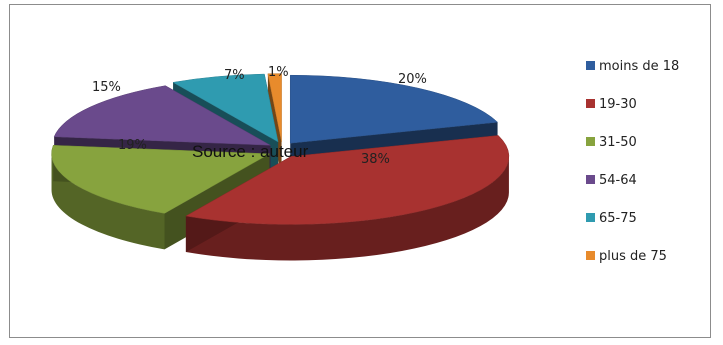 This screenshot has height=345, width=723. Describe the element at coordinates (412, 79) in the screenshot. I see `slice-label-moins-de-18: 20%` at that location.